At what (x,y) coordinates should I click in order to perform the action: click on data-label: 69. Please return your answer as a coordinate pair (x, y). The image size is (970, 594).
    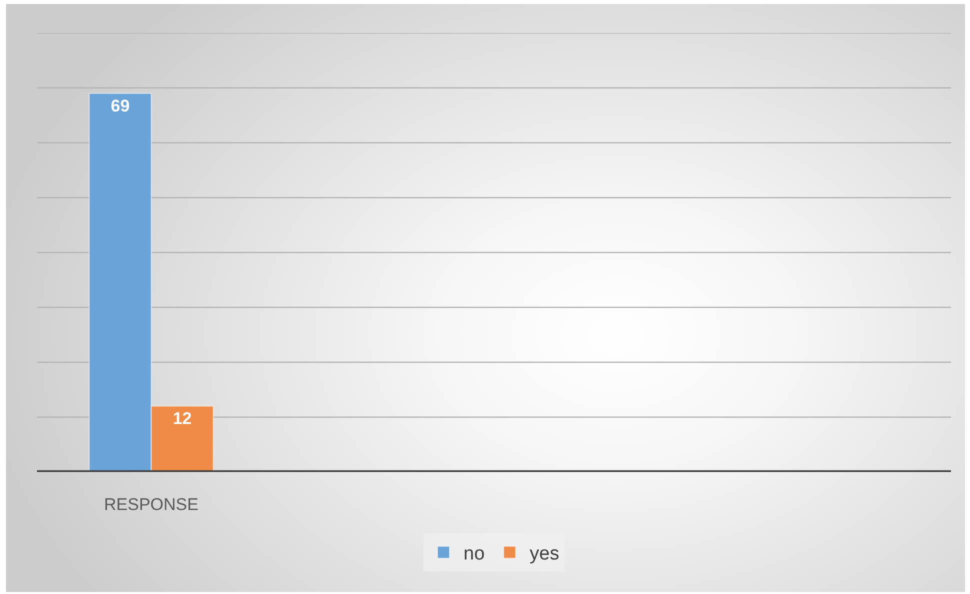
    Looking at the image, I should click on (120, 106).